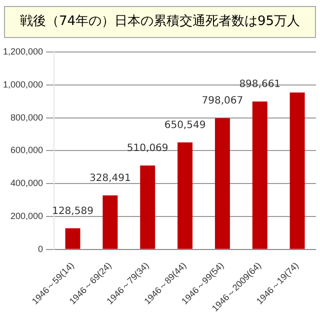 This screenshot has width=320, height=320. What do you see at coordinates (27, 150) in the screenshot?
I see `y-tick-label: 600,000` at bounding box center [27, 150].